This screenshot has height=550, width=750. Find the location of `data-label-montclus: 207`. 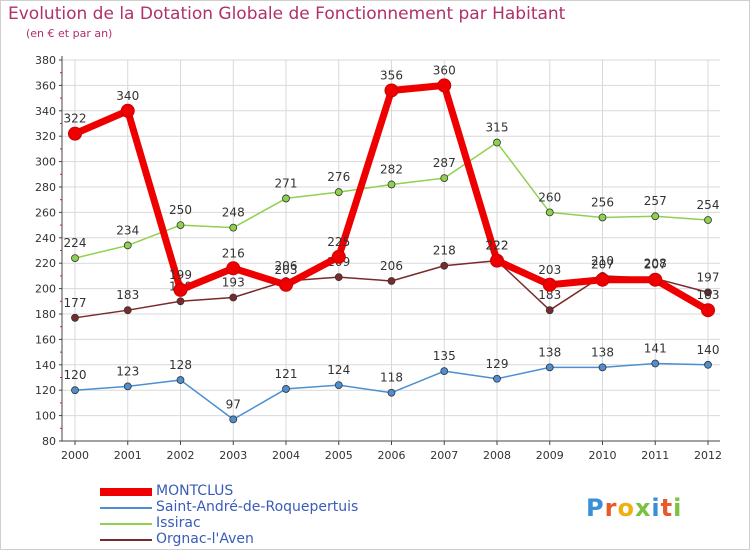

data-label-montclus: 207 is located at coordinates (602, 265).